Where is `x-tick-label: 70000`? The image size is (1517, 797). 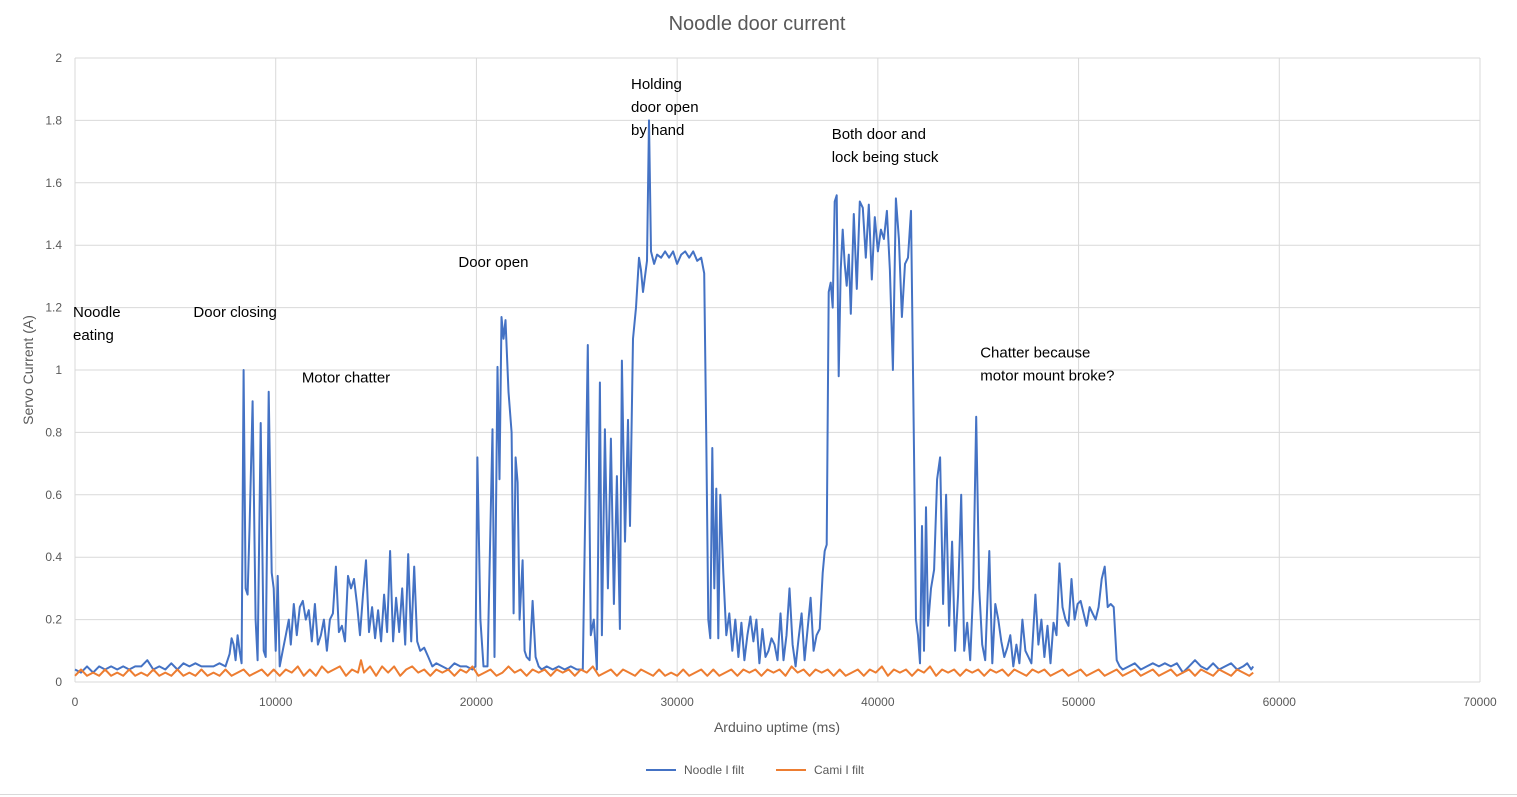 x-tick-label: 70000 is located at coordinates (1480, 702).